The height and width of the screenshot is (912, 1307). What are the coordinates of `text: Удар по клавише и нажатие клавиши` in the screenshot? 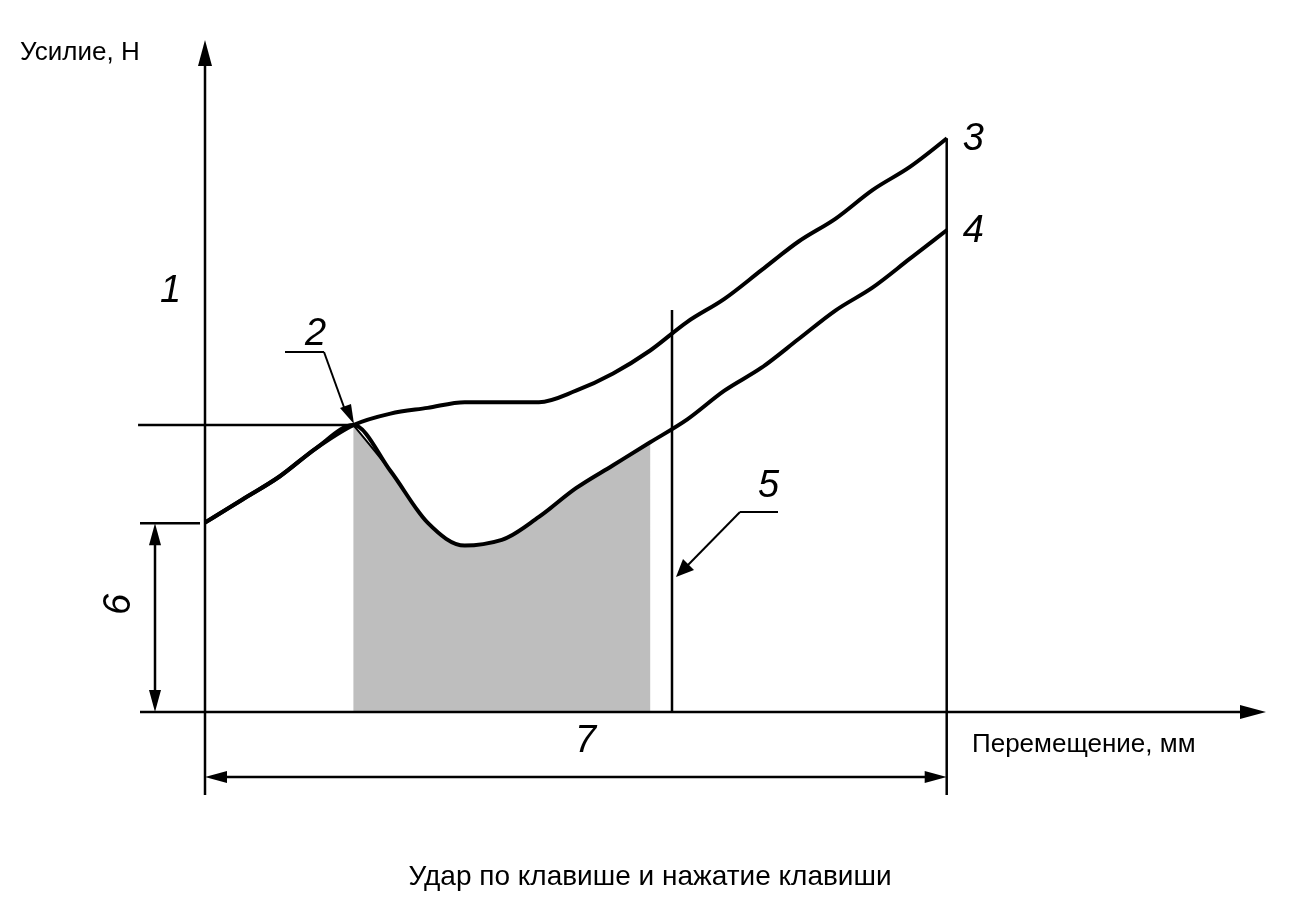 It's located at (650, 875).